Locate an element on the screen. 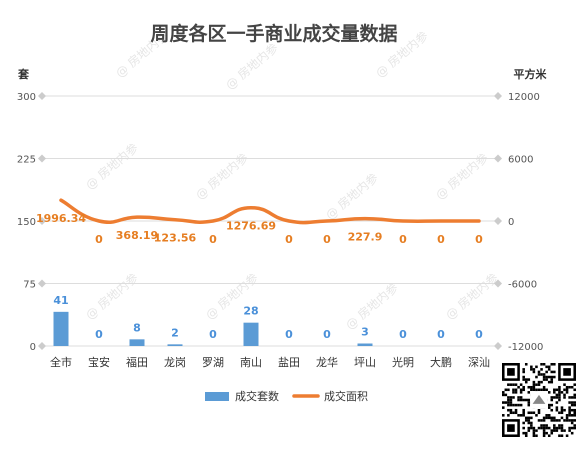 The width and height of the screenshot is (584, 452). left-axis-tick-label: 0 is located at coordinates (33, 347).